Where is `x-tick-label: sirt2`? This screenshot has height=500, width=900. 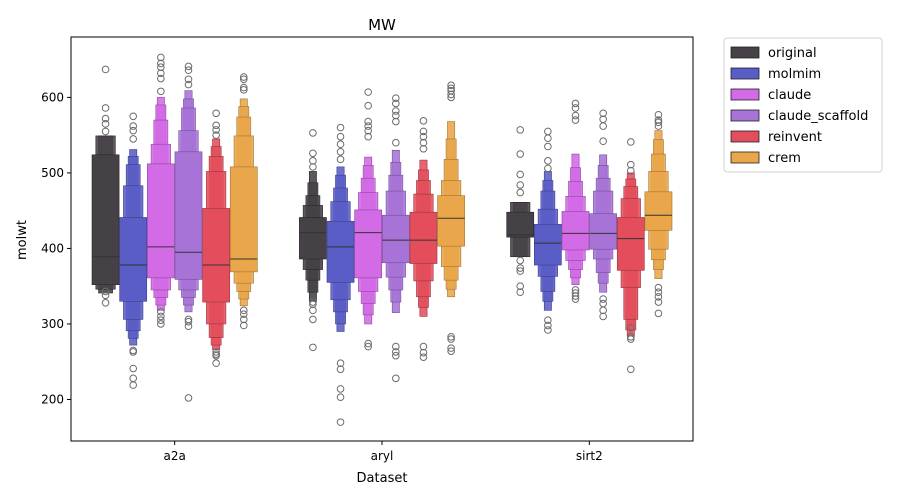 x-tick-label: sirt2 is located at coordinates (589, 456).